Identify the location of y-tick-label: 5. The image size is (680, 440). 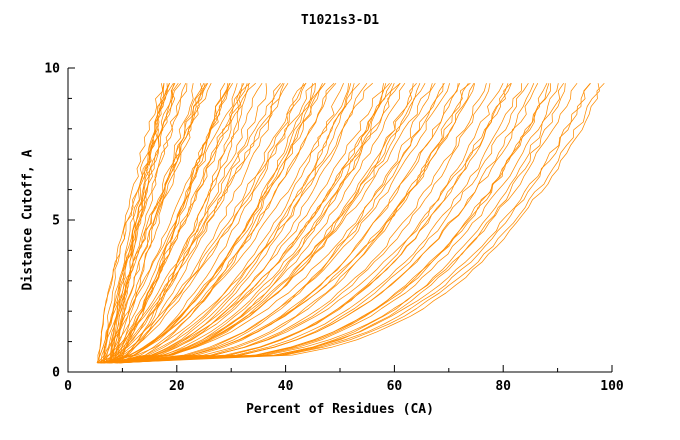
(56, 221).